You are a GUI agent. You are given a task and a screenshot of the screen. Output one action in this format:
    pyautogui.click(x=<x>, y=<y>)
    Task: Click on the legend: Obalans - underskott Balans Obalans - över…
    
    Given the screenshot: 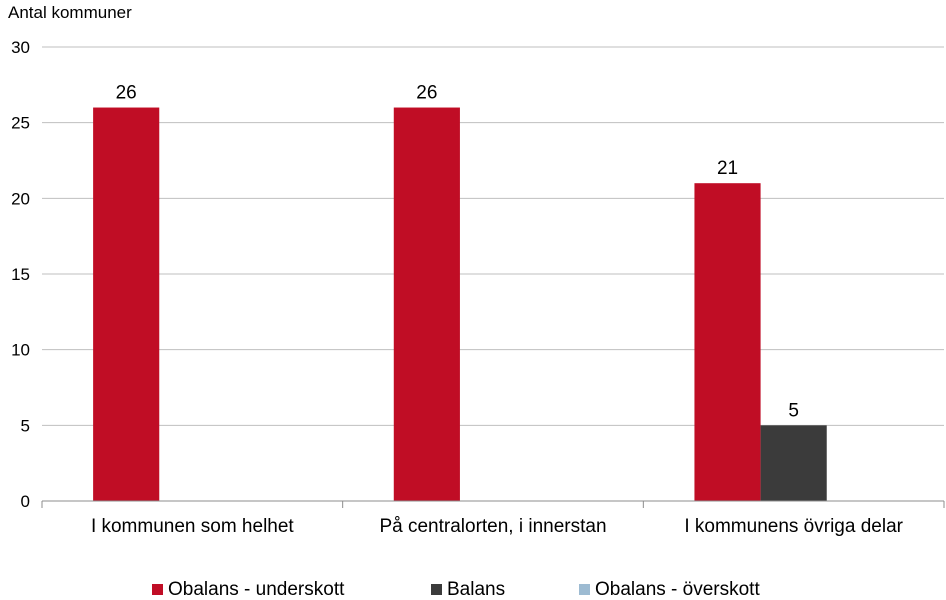 What is the action you would take?
    pyautogui.click(x=456, y=589)
    